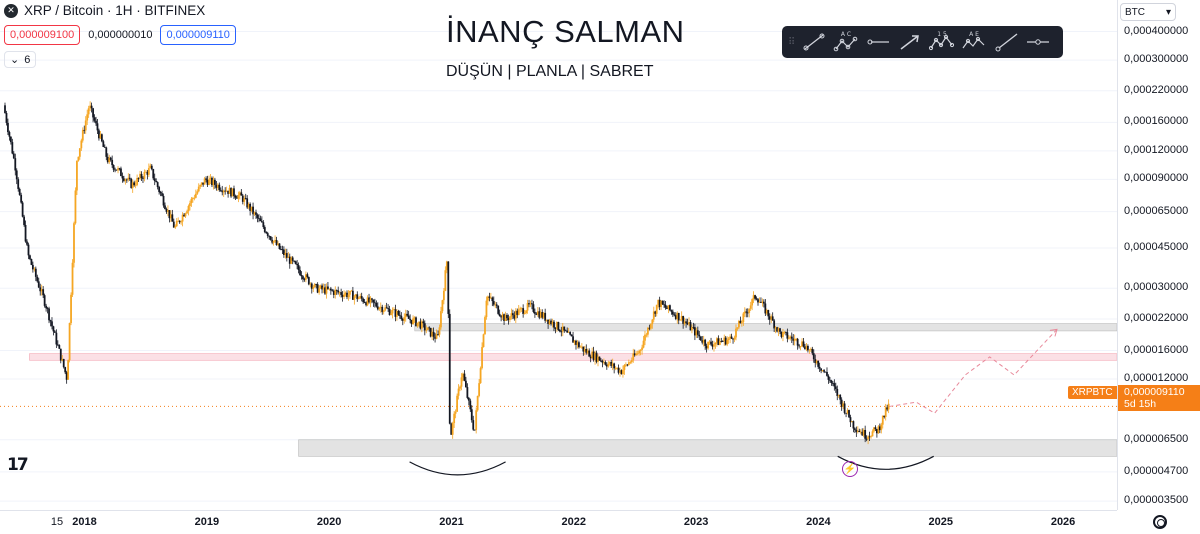 The width and height of the screenshot is (1200, 534). I want to click on projection-path, so click(973, 371).